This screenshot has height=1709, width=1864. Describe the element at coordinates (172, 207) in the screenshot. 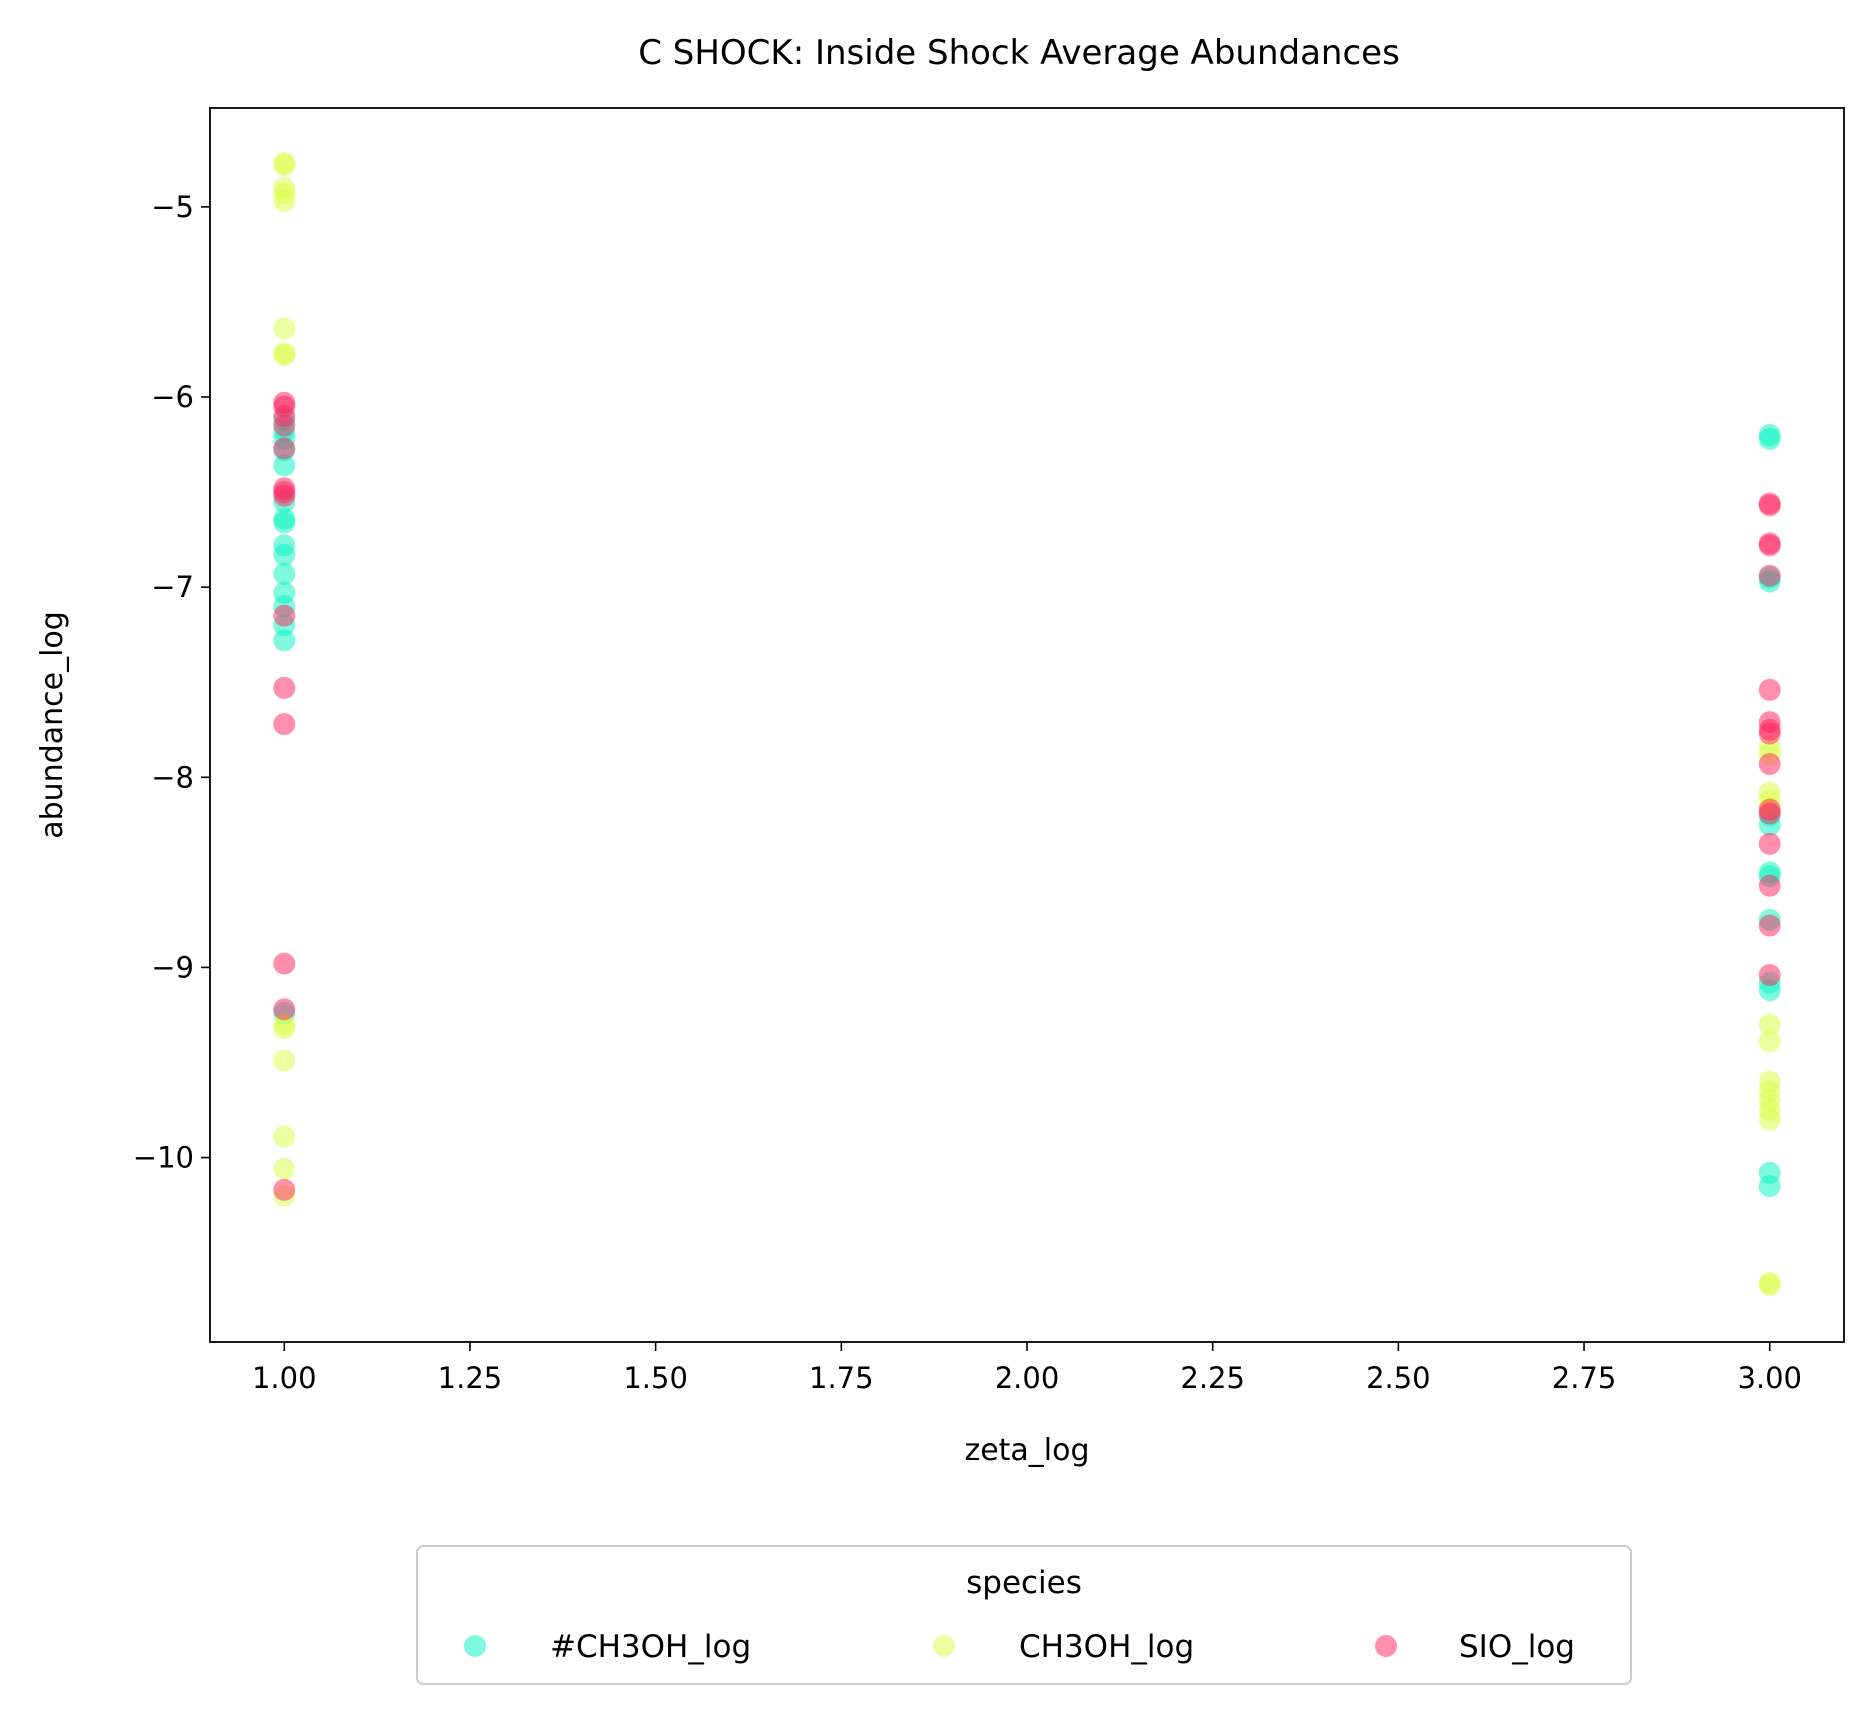

I see `y-tick-label: −5` at that location.